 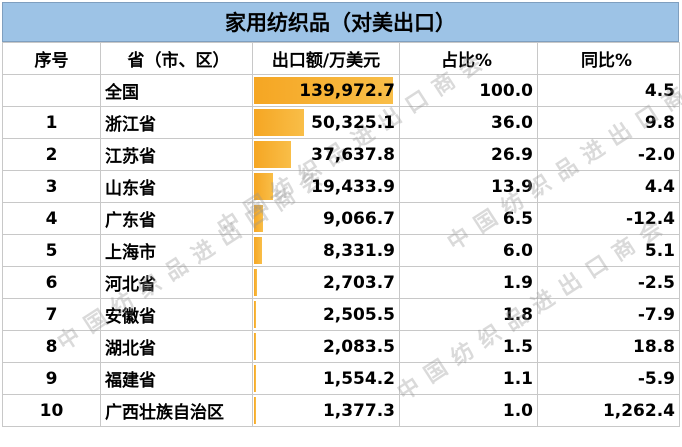 I want to click on row-province: 河北省, so click(x=176, y=282).